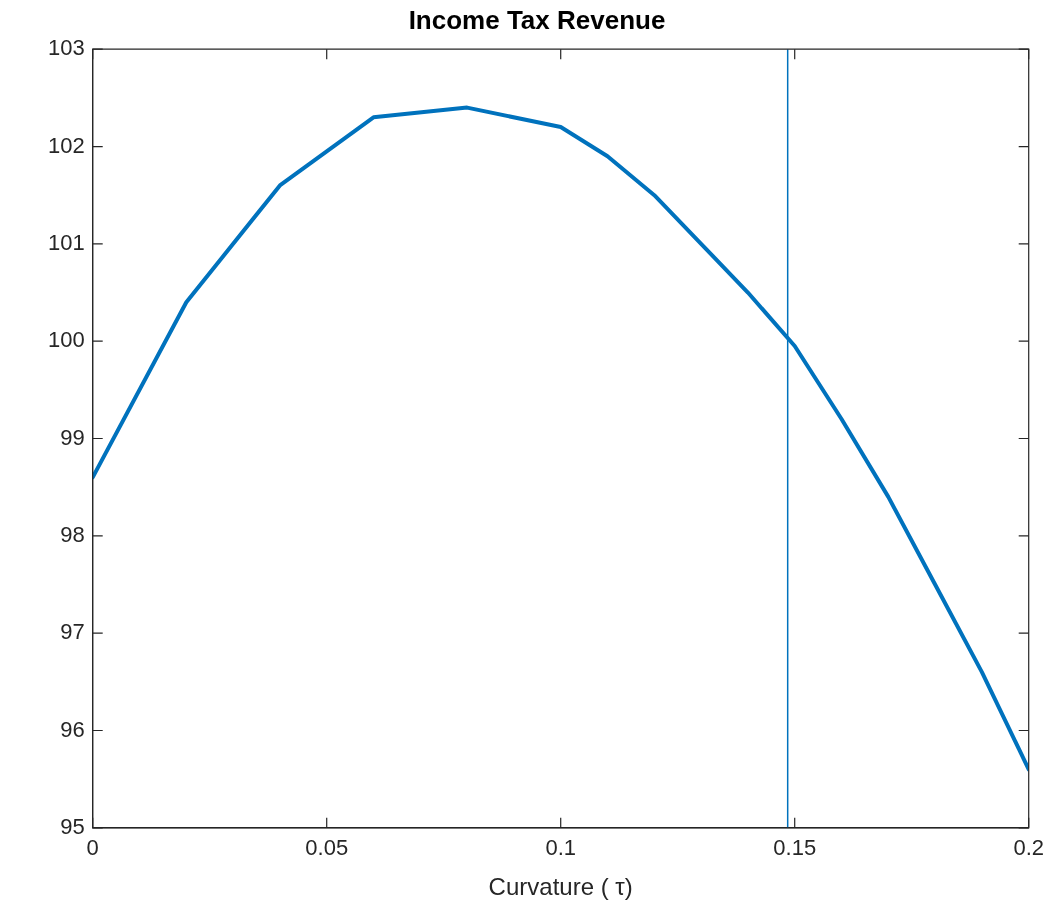  Describe the element at coordinates (92, 848) in the screenshot. I see `x-tick-label: 0` at that location.